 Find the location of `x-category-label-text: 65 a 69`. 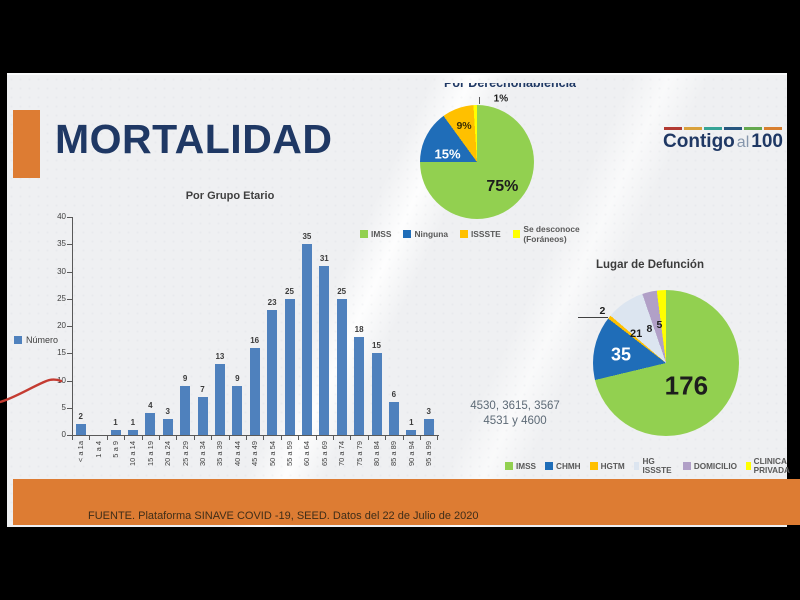

x-category-label-text: 65 a 69 is located at coordinates (324, 454).